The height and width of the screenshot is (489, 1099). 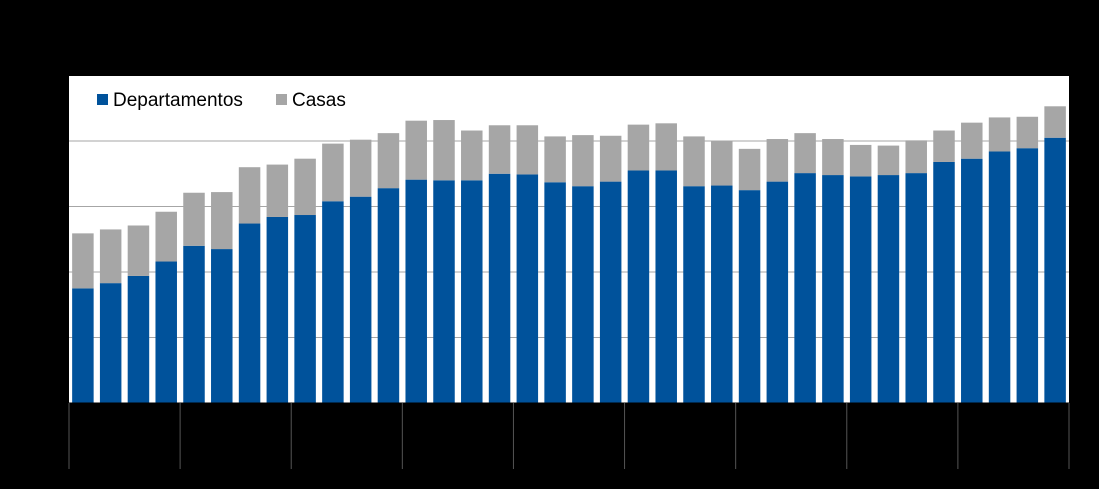 What do you see at coordinates (319, 100) in the screenshot?
I see `legend-label-casas: Casas` at bounding box center [319, 100].